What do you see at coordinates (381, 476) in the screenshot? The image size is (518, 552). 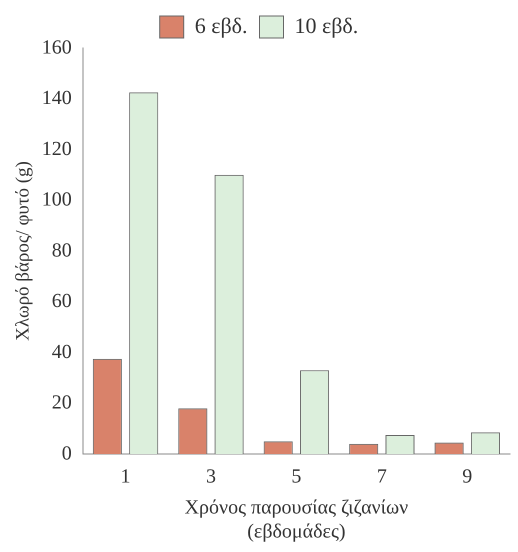 I see `x-tick-label: 7` at bounding box center [381, 476].